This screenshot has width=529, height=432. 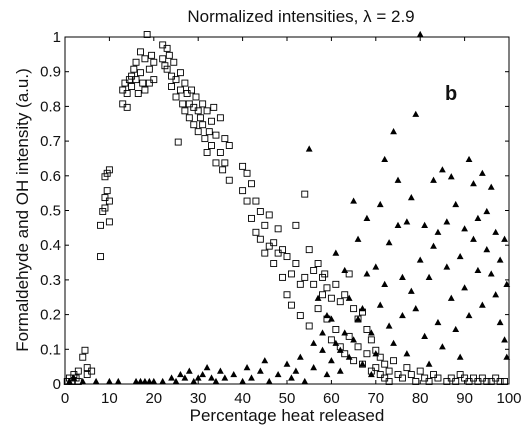 What do you see at coordinates (242, 398) in the screenshot?
I see `x-tick-label: 40` at bounding box center [242, 398].